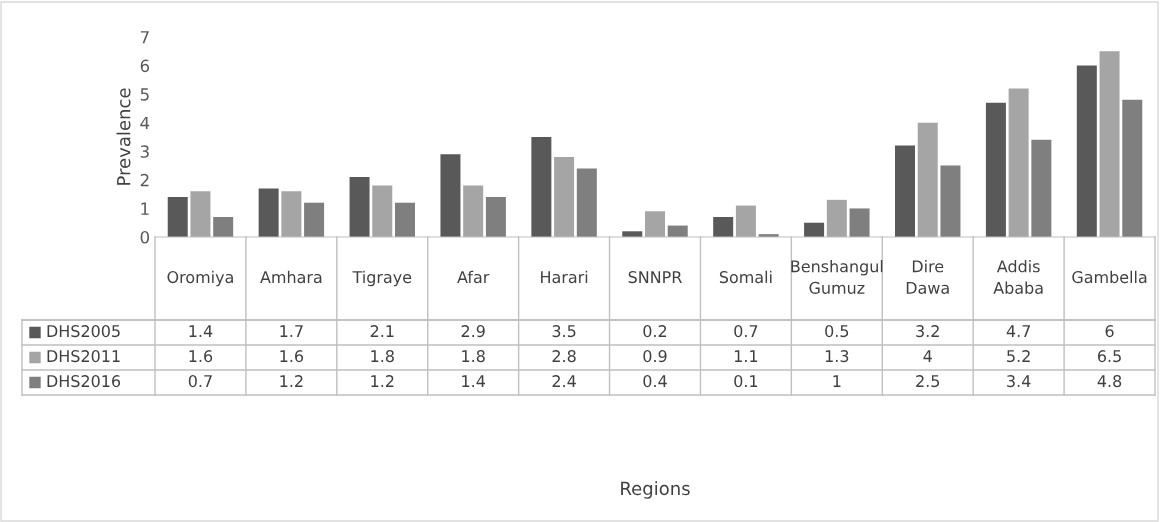 The width and height of the screenshot is (1160, 522). Describe the element at coordinates (1109, 356) in the screenshot. I see `data-label: 6.5` at that location.